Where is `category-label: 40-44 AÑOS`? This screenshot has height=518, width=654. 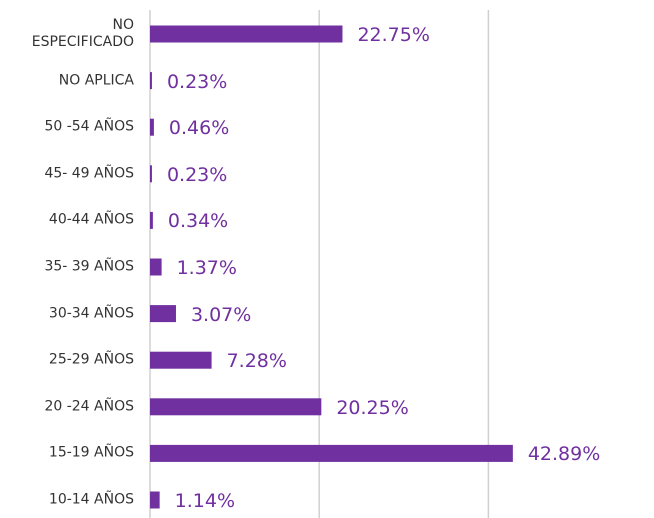 category-label: 40-44 AÑOS is located at coordinates (91, 219).